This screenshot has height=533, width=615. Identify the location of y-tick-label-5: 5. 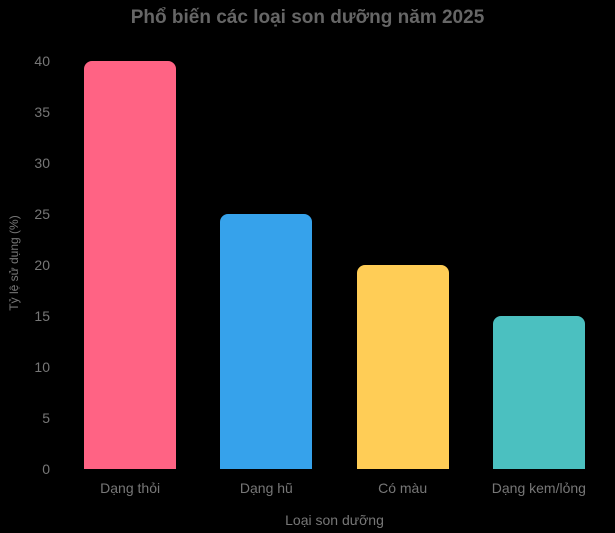
(46, 418).